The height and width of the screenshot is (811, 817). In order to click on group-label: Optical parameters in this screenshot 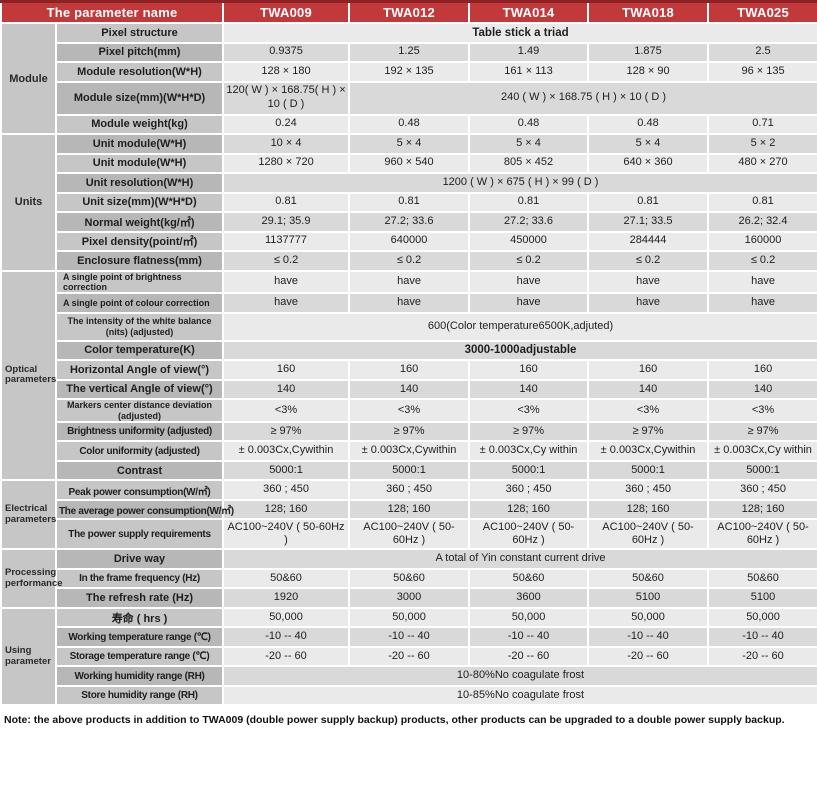, I will do `click(28, 375)`.